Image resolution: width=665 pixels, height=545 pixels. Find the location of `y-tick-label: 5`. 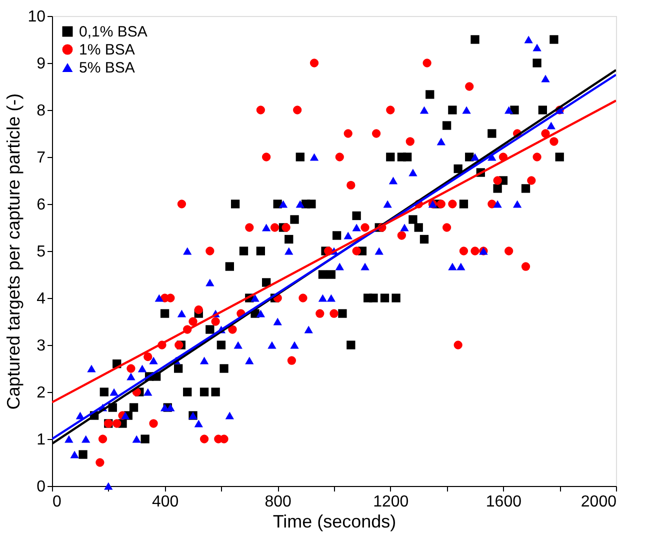

y-tick-label: 5 is located at coordinates (41, 252).